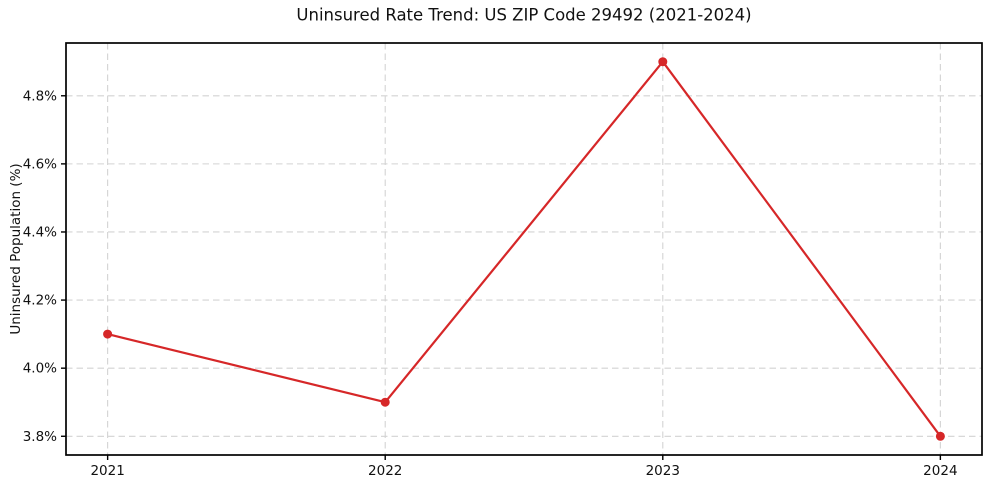 The image size is (989, 490). I want to click on x-tick-label: 2024, so click(940, 471).